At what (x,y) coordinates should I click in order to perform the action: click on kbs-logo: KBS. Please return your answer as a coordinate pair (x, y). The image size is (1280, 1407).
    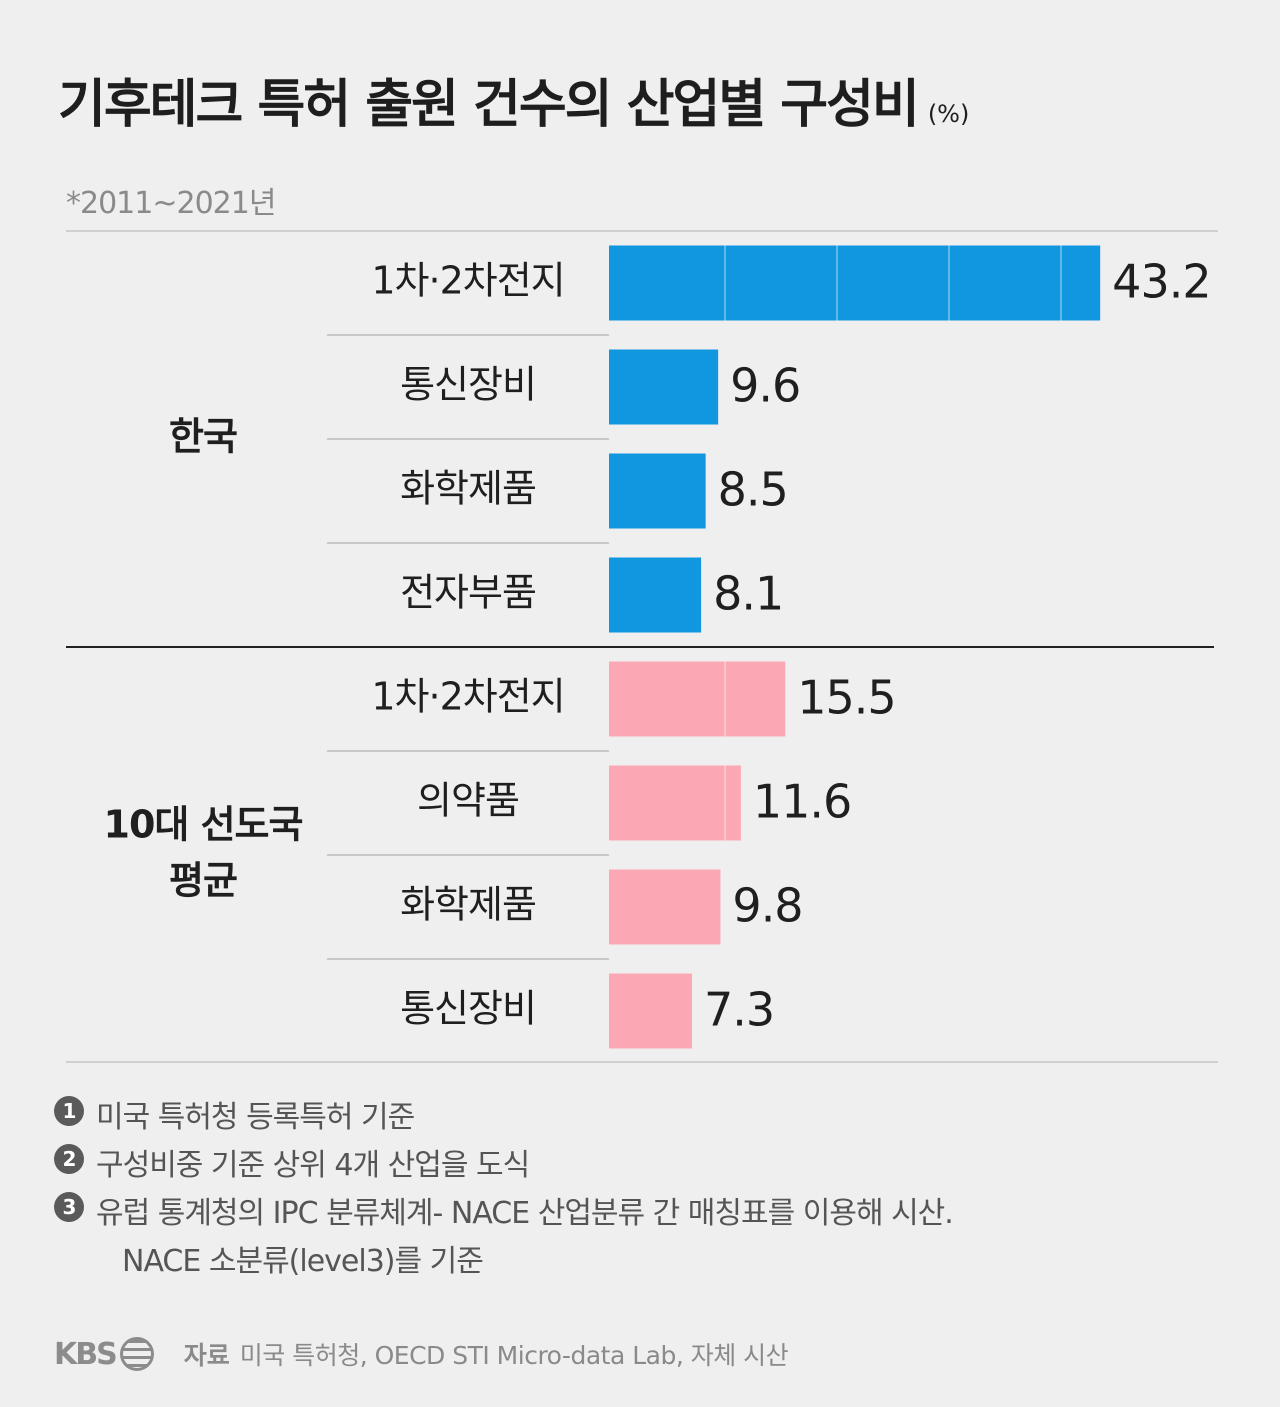
    Looking at the image, I should click on (104, 1354).